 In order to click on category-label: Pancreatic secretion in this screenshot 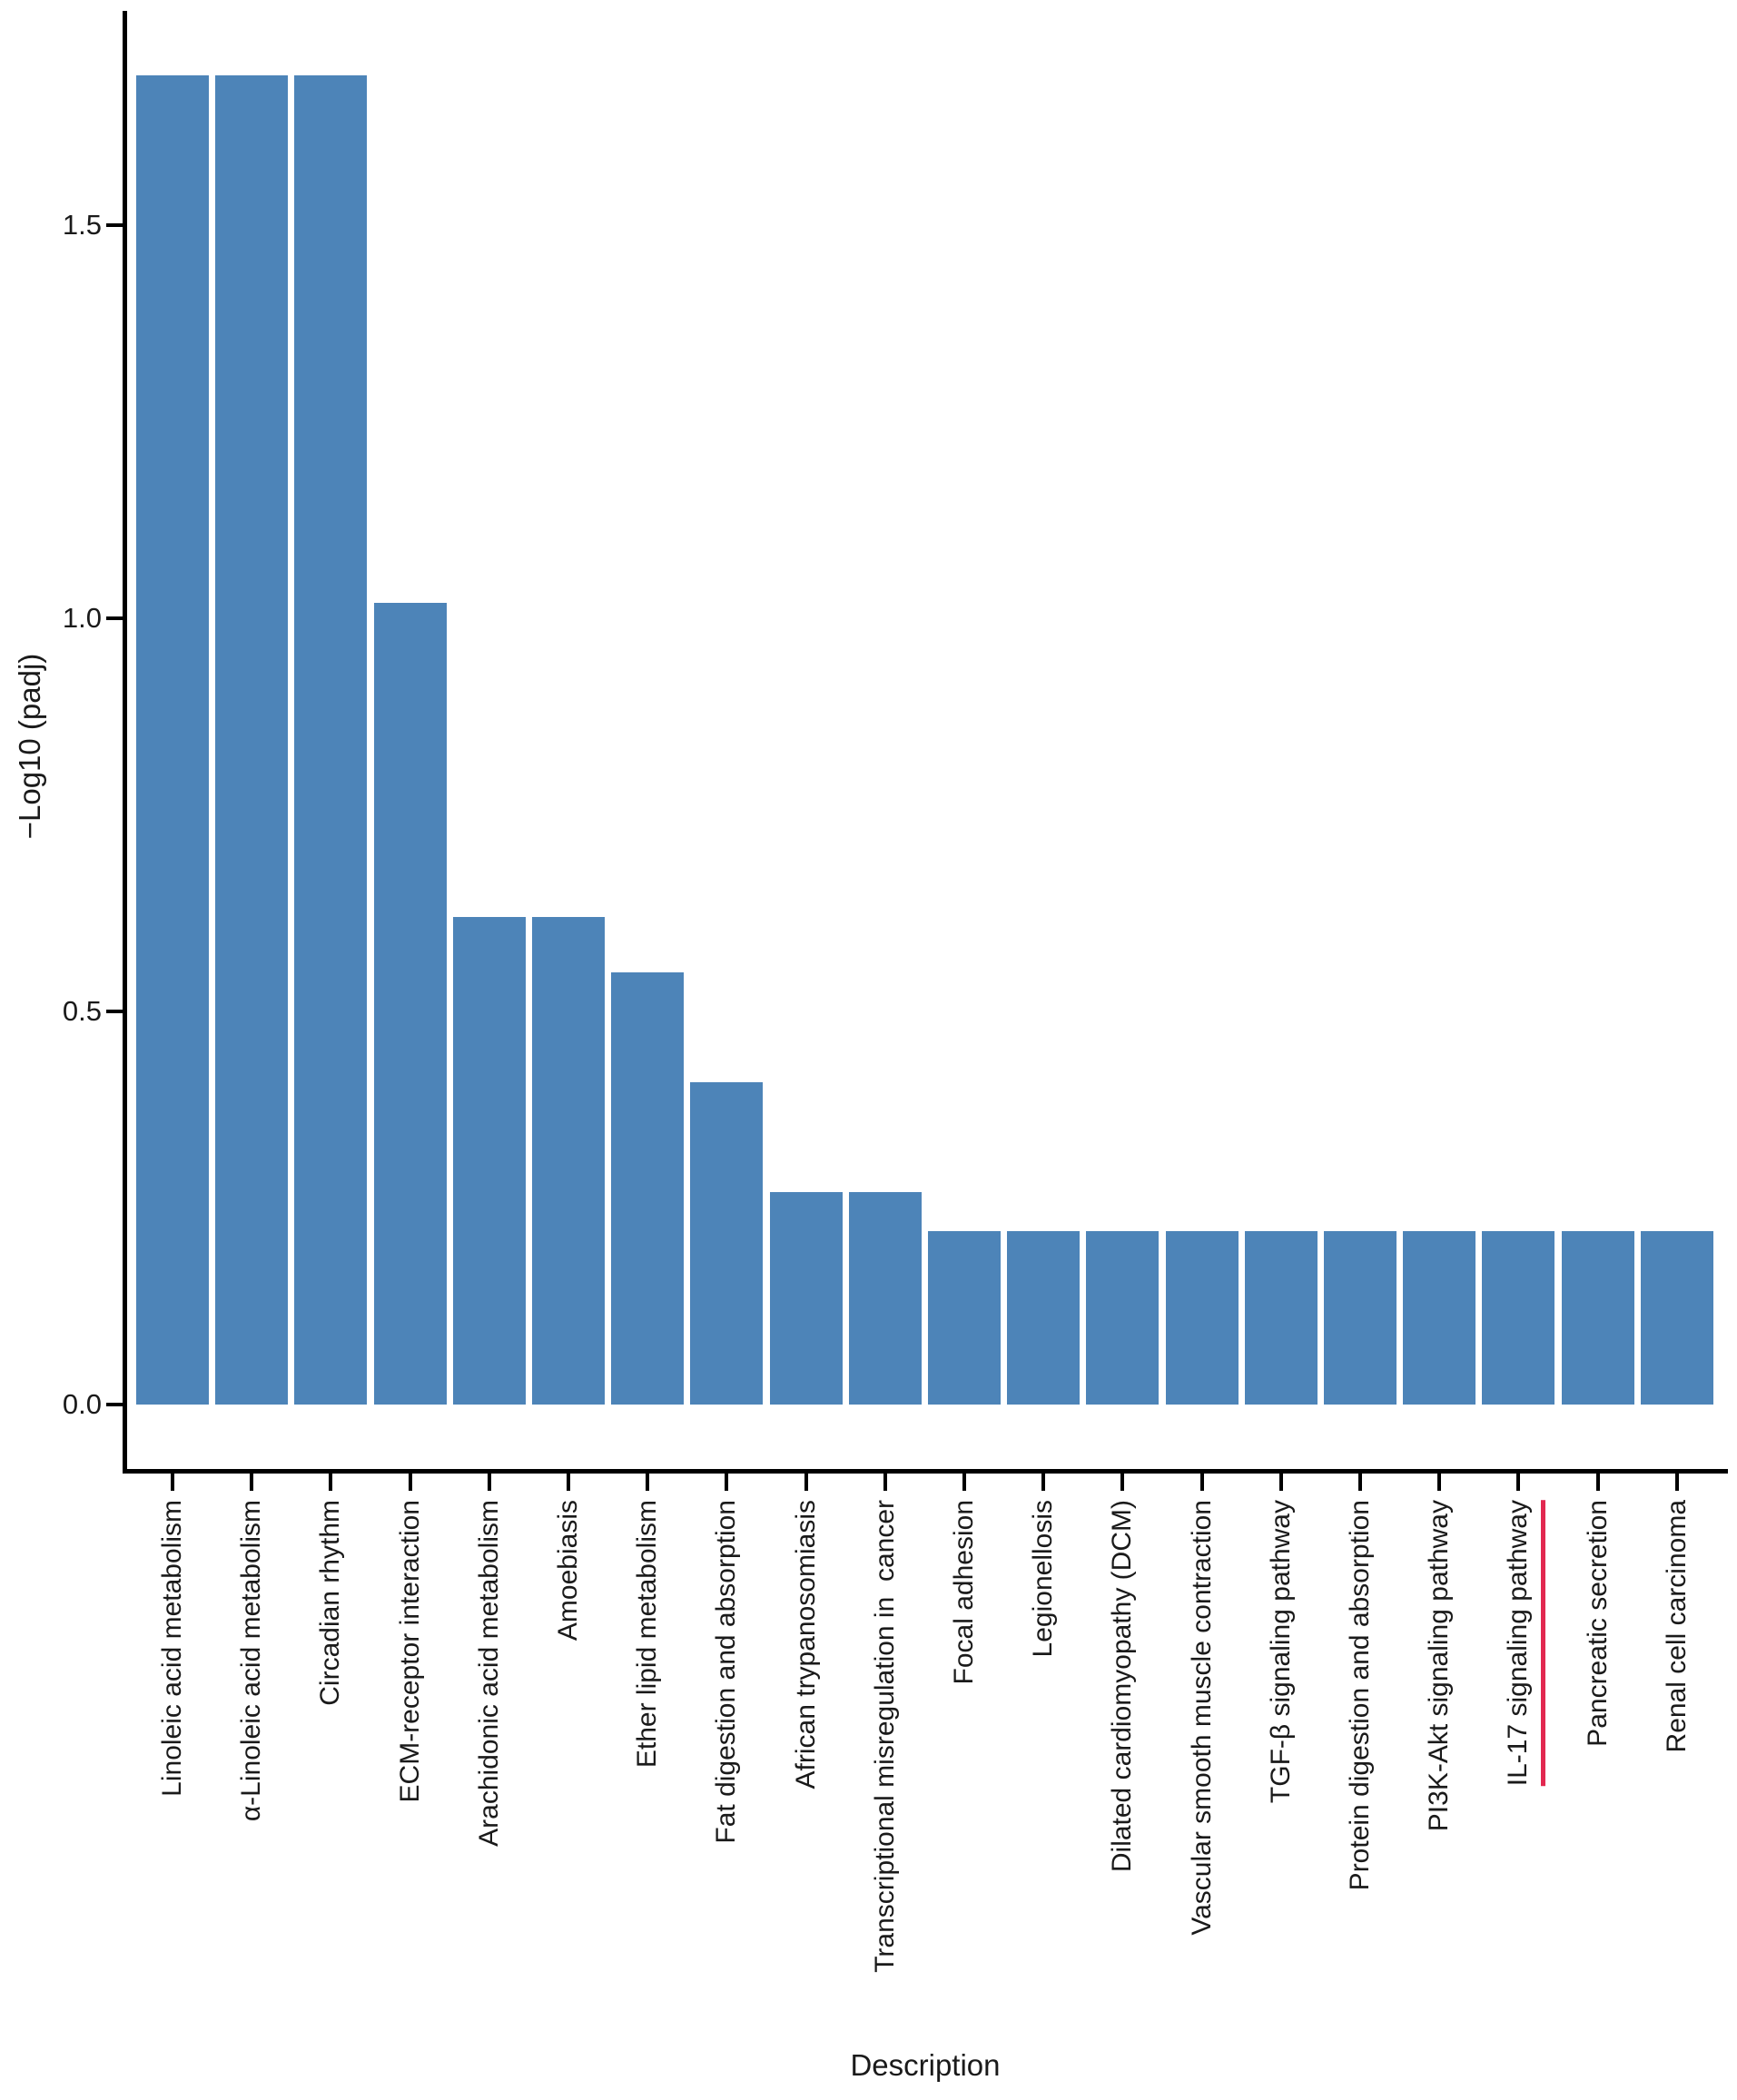, I will do `click(1598, 1623)`.